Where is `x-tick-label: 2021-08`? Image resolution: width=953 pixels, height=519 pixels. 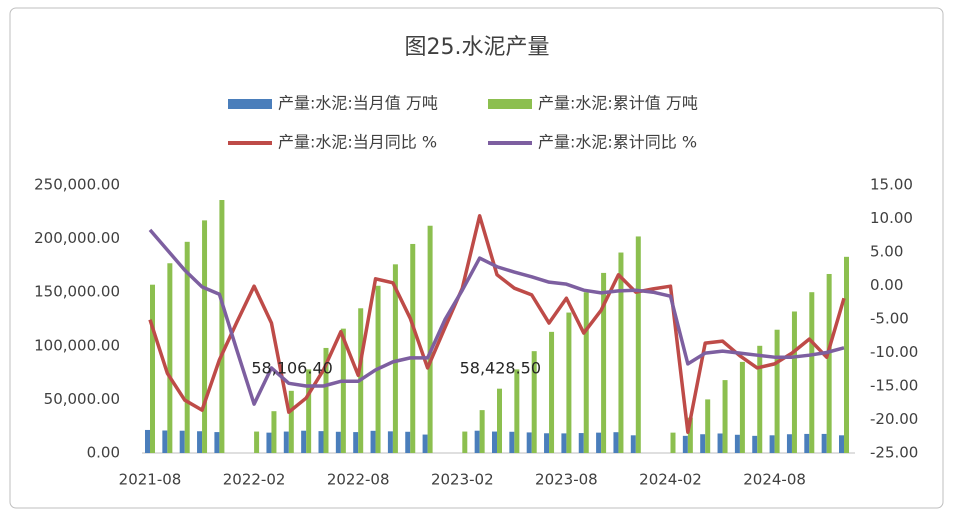 x-tick-label: 2021-08 is located at coordinates (150, 480).